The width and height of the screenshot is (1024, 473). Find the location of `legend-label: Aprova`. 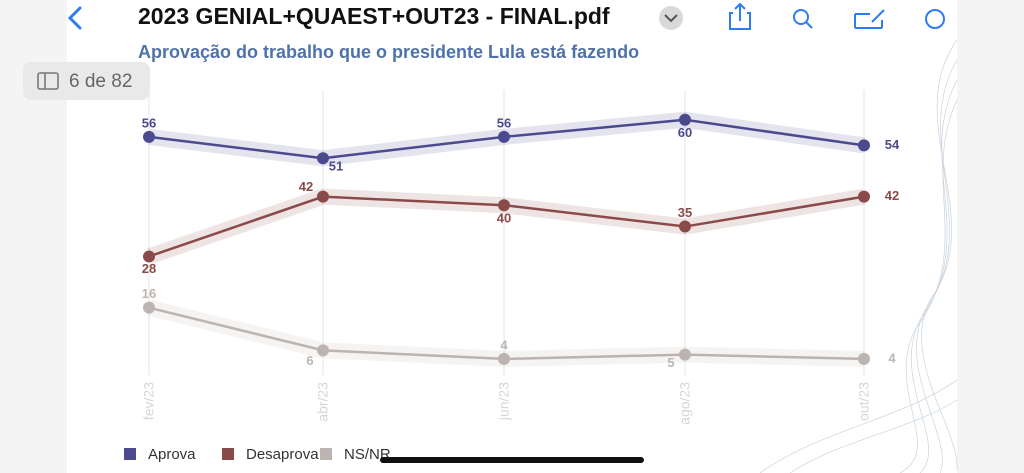

legend-label: Aprova is located at coordinates (172, 454).